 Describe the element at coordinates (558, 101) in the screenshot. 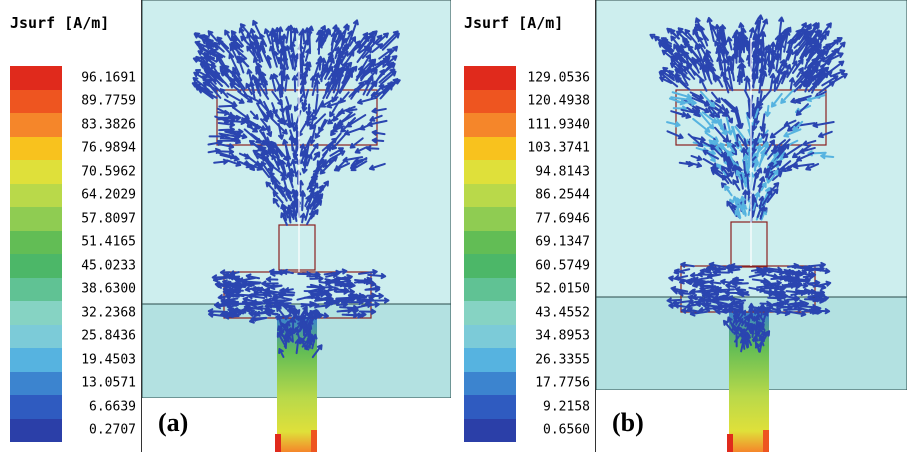

I see `tick-label: 120.4938` at that location.